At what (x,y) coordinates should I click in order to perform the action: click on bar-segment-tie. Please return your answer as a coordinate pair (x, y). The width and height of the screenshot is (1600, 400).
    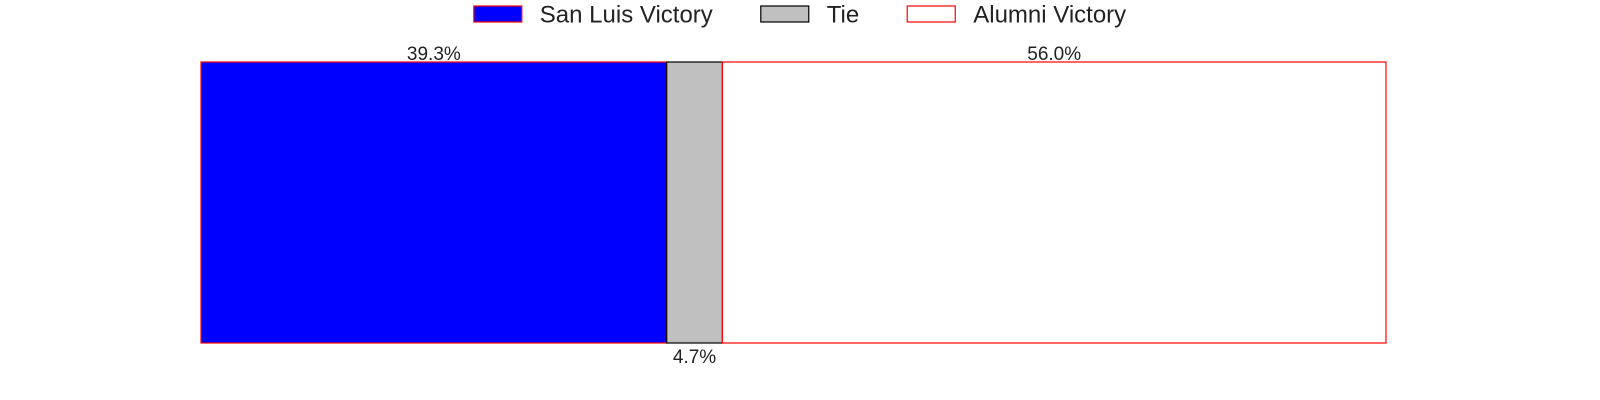
    Looking at the image, I should click on (695, 202).